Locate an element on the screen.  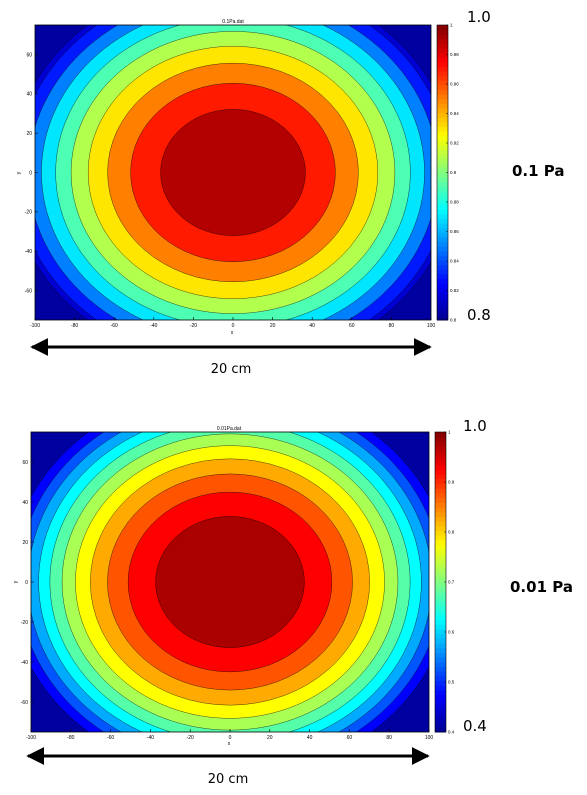
x-tick-label: -100 is located at coordinates (31, 738).